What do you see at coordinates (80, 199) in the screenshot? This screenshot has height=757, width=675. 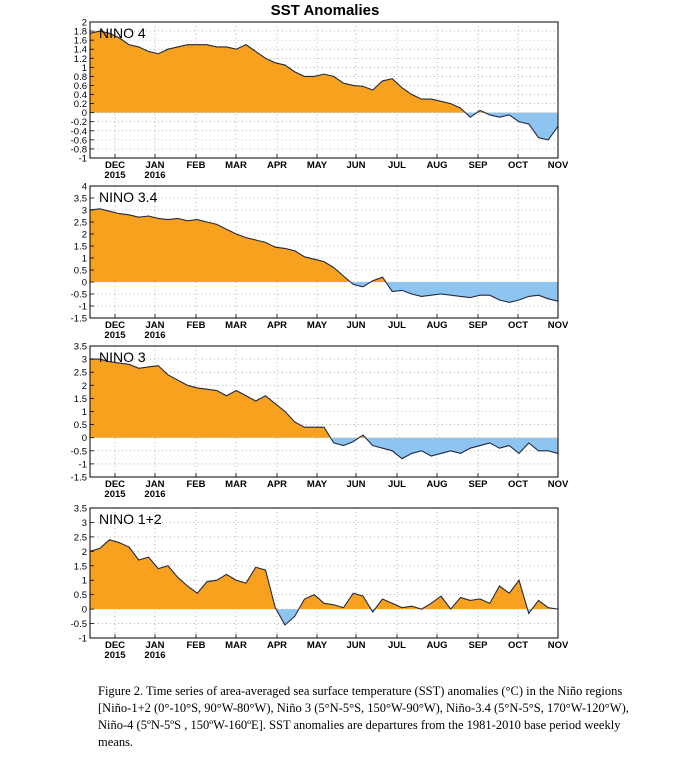 I see `y-tick-label: 3.5` at bounding box center [80, 199].